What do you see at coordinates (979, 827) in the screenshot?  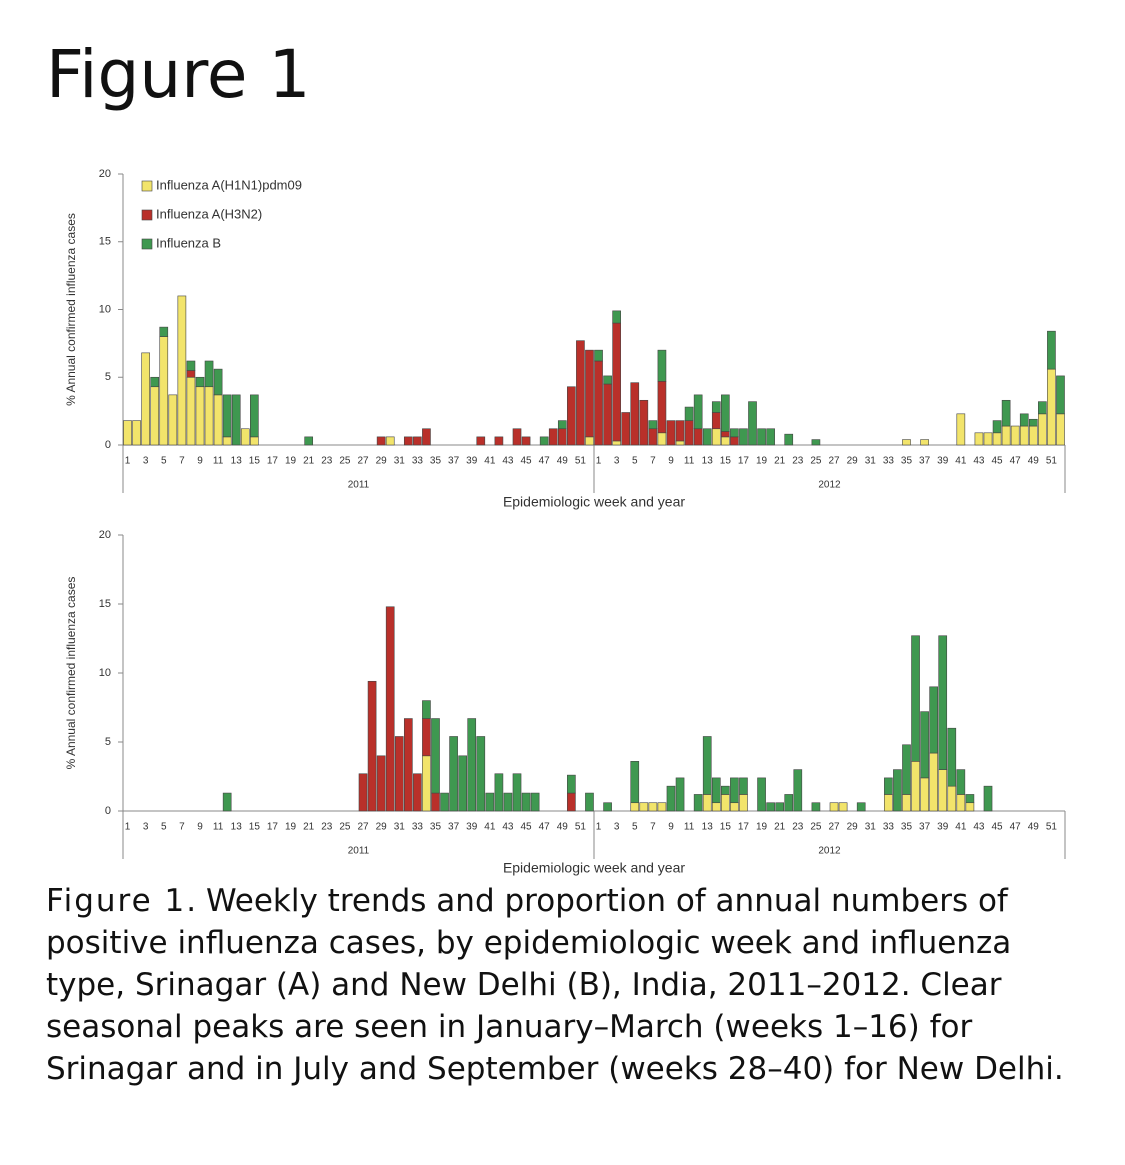 I see `x-tick-label: 43` at bounding box center [979, 827].